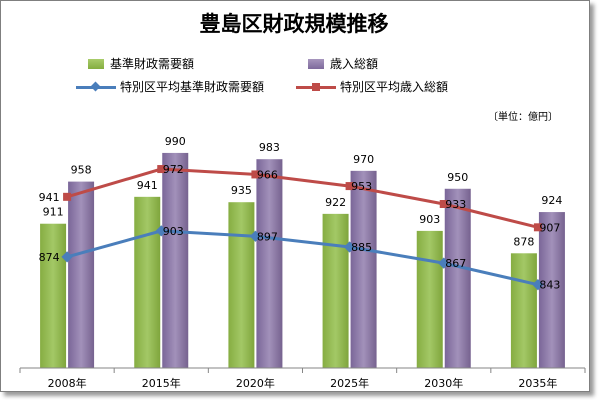 The width and height of the screenshot is (600, 400). What do you see at coordinates (173, 231) in the screenshot?
I see `line-1-value-label: 903` at bounding box center [173, 231].